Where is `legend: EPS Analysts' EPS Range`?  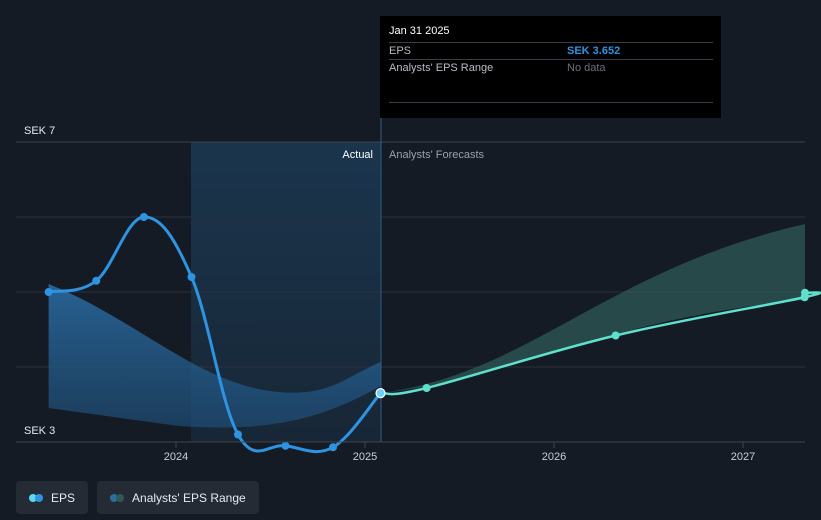 legend: EPS Analysts' EPS Range is located at coordinates (137, 497).